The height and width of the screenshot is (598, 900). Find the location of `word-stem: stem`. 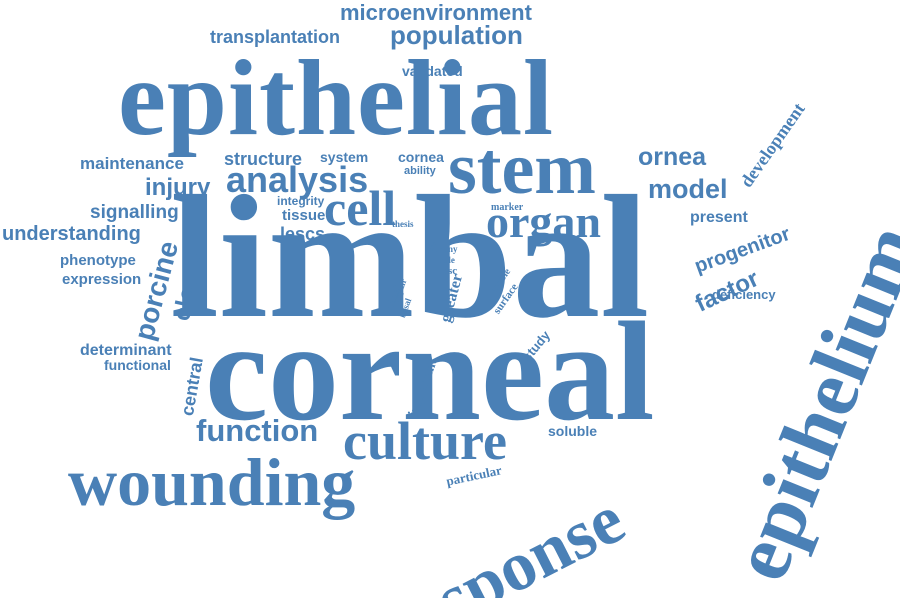

word-stem: stem is located at coordinates (522, 169).